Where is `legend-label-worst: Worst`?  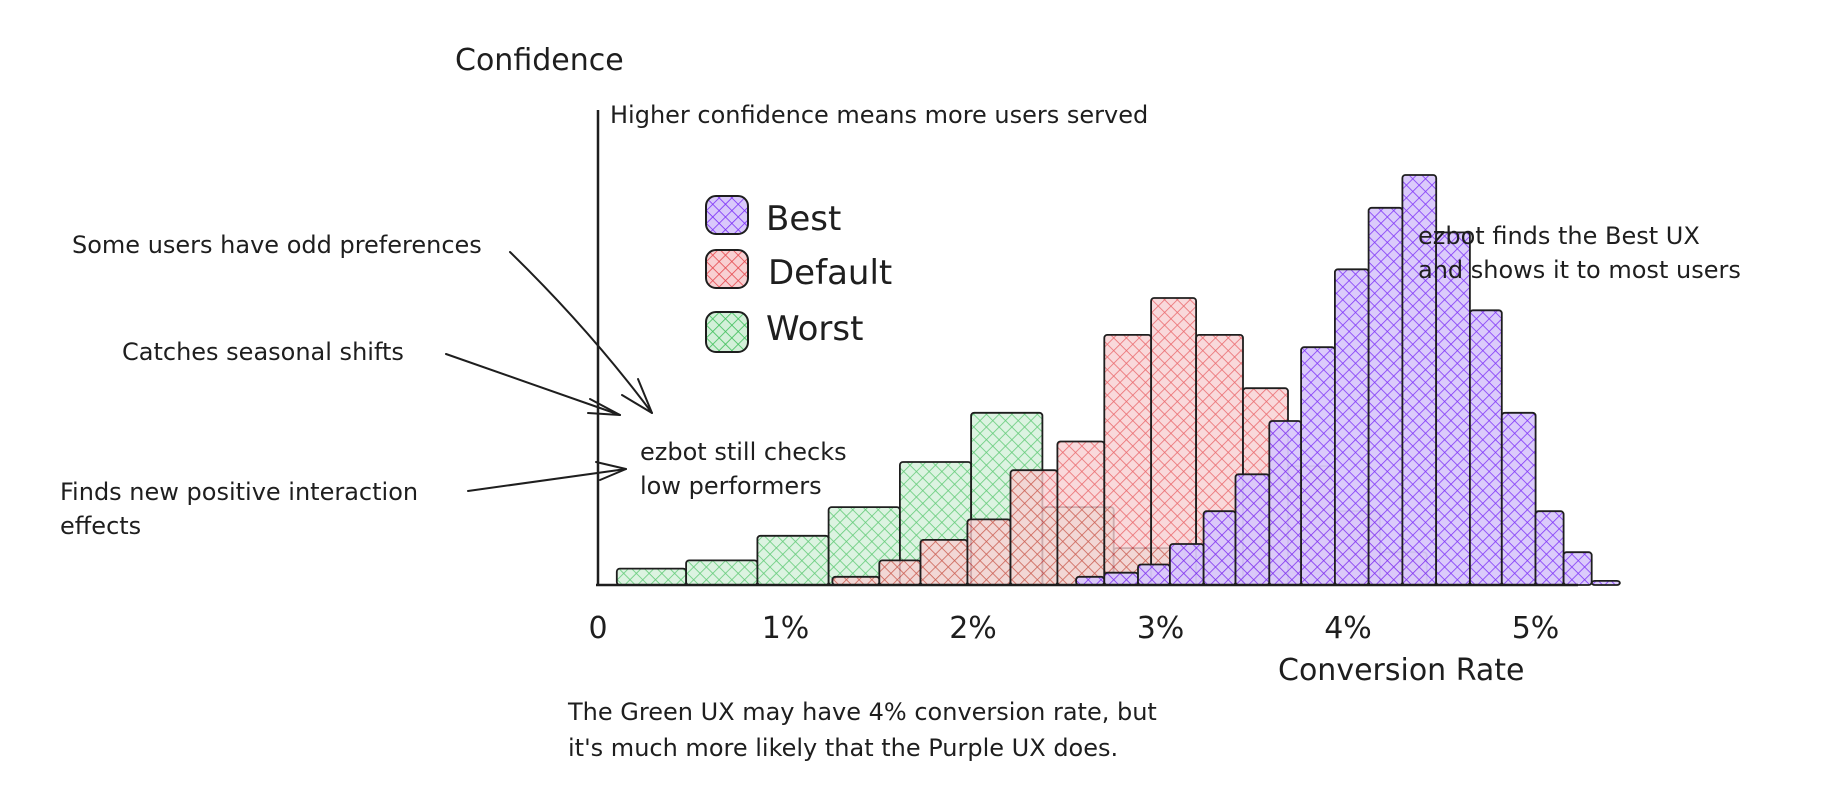 legend-label-worst: Worst is located at coordinates (814, 329).